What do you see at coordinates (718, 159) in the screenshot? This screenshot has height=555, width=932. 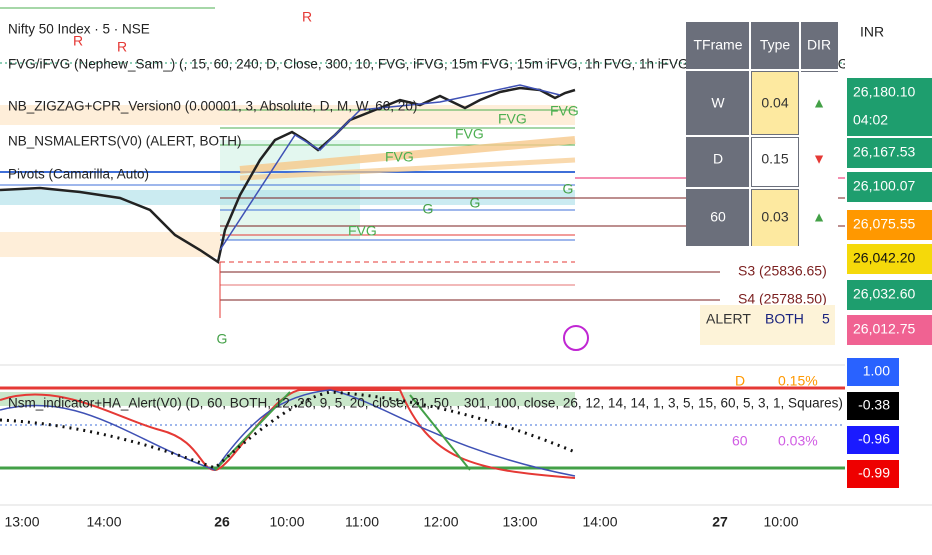 I see `table-cell: D` at bounding box center [718, 159].